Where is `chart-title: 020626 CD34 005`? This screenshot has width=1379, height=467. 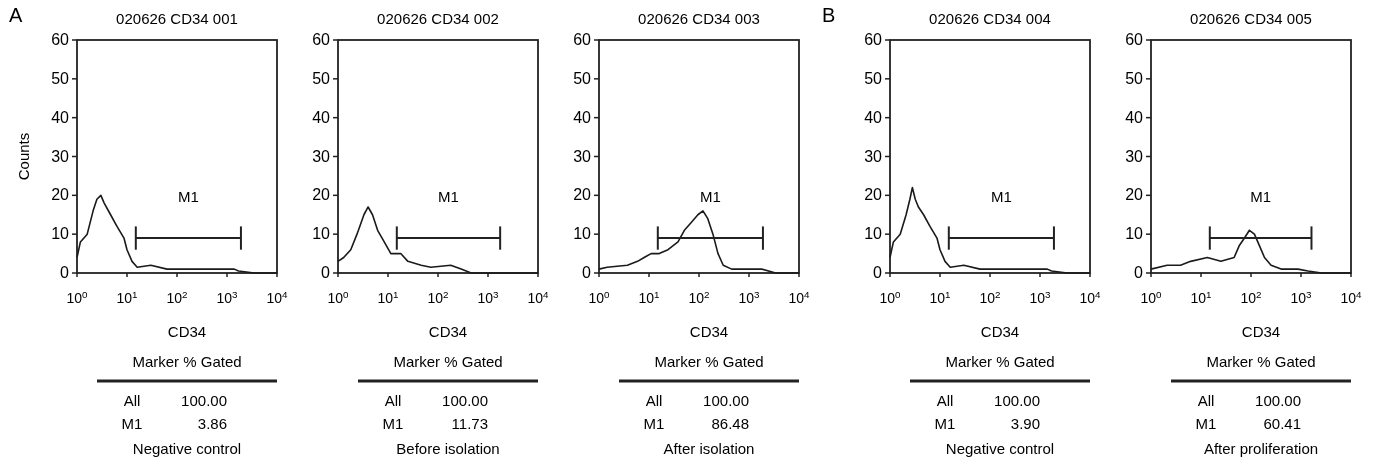
chart-title: 020626 CD34 005 is located at coordinates (1251, 18).